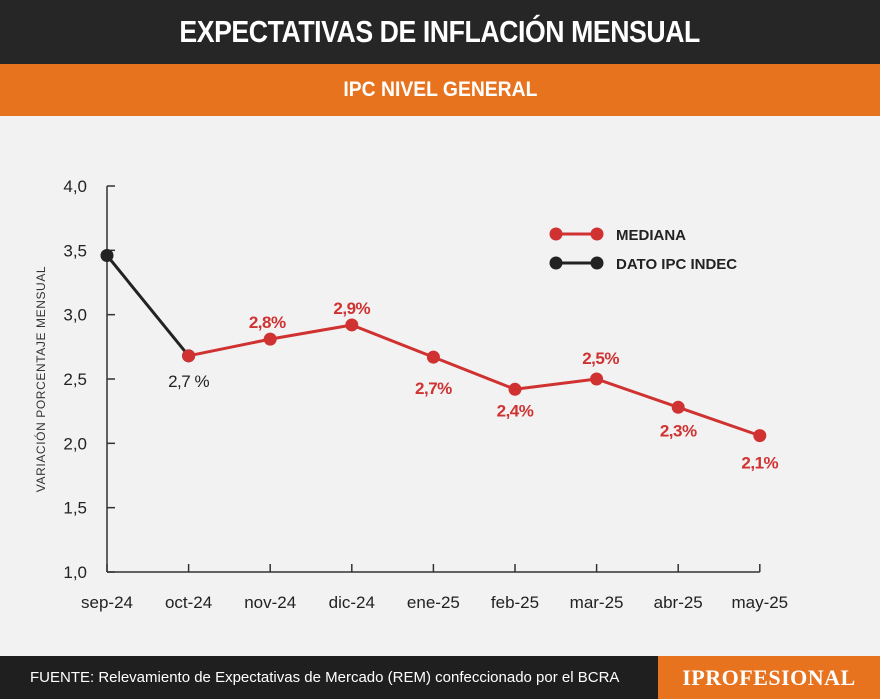  Describe the element at coordinates (759, 463) in the screenshot. I see `data-label: 2,1%` at that location.